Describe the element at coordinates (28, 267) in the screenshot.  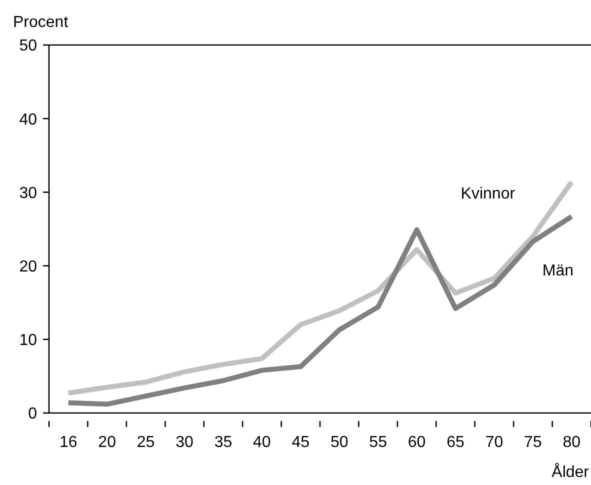
I see `y-tick-label: 20` at that location.